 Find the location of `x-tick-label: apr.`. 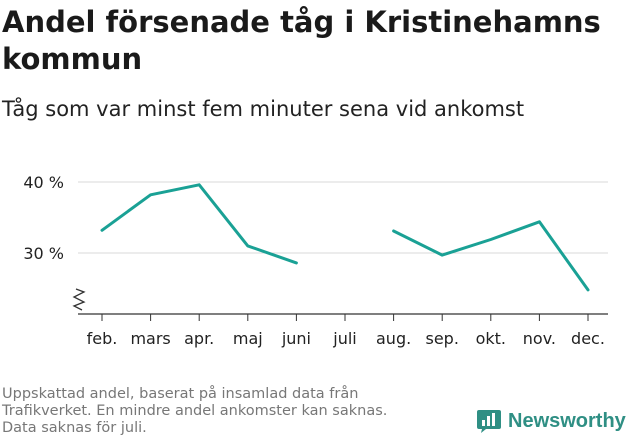

x-tick-label: apr. is located at coordinates (199, 338).